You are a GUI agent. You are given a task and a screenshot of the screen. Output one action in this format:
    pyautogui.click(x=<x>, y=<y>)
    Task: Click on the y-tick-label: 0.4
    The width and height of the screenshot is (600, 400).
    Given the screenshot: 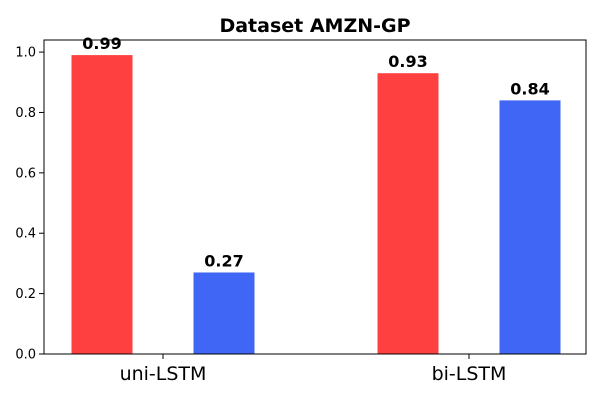 What is the action you would take?
    pyautogui.click(x=25, y=234)
    